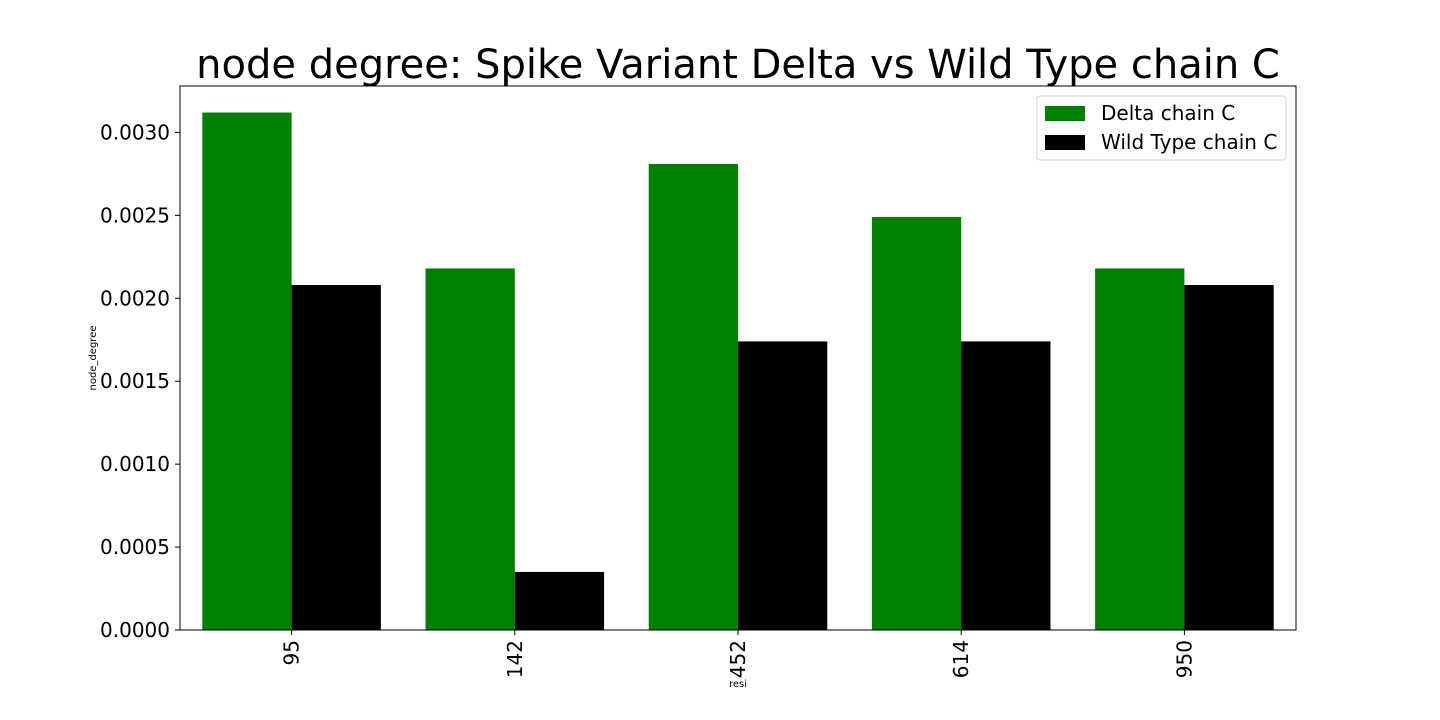 Image resolution: width=1440 pixels, height=720 pixels. What do you see at coordinates (135, 298) in the screenshot?
I see `y-tick-label: 0.0020` at bounding box center [135, 298].